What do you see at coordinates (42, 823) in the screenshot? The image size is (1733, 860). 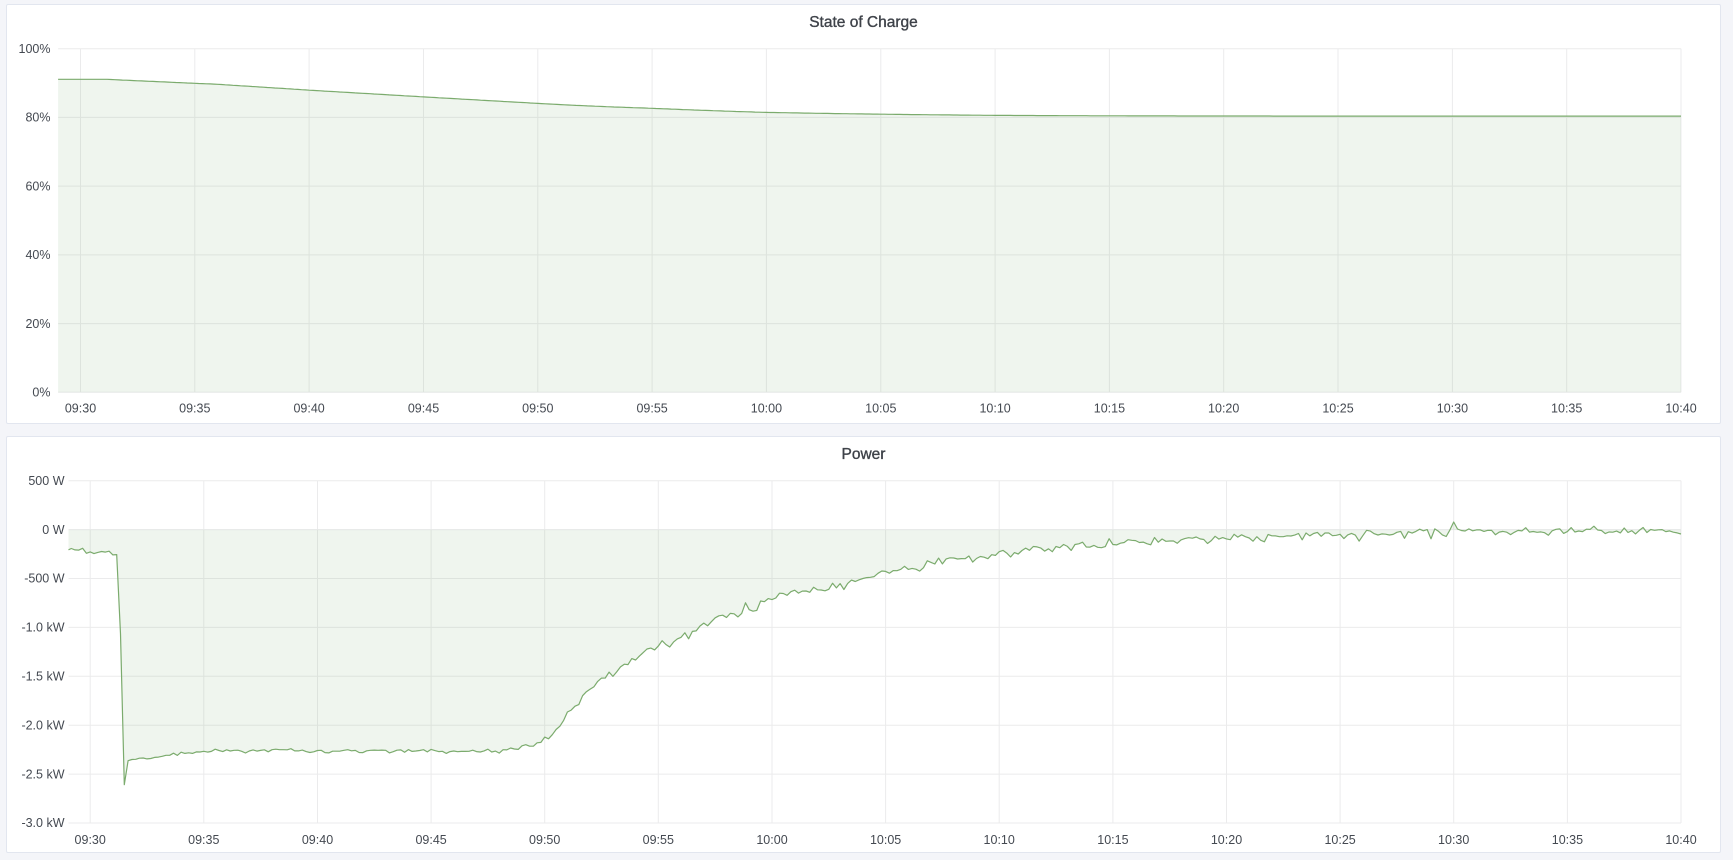 I see `svg-text: -3.0 kW` at bounding box center [42, 823].